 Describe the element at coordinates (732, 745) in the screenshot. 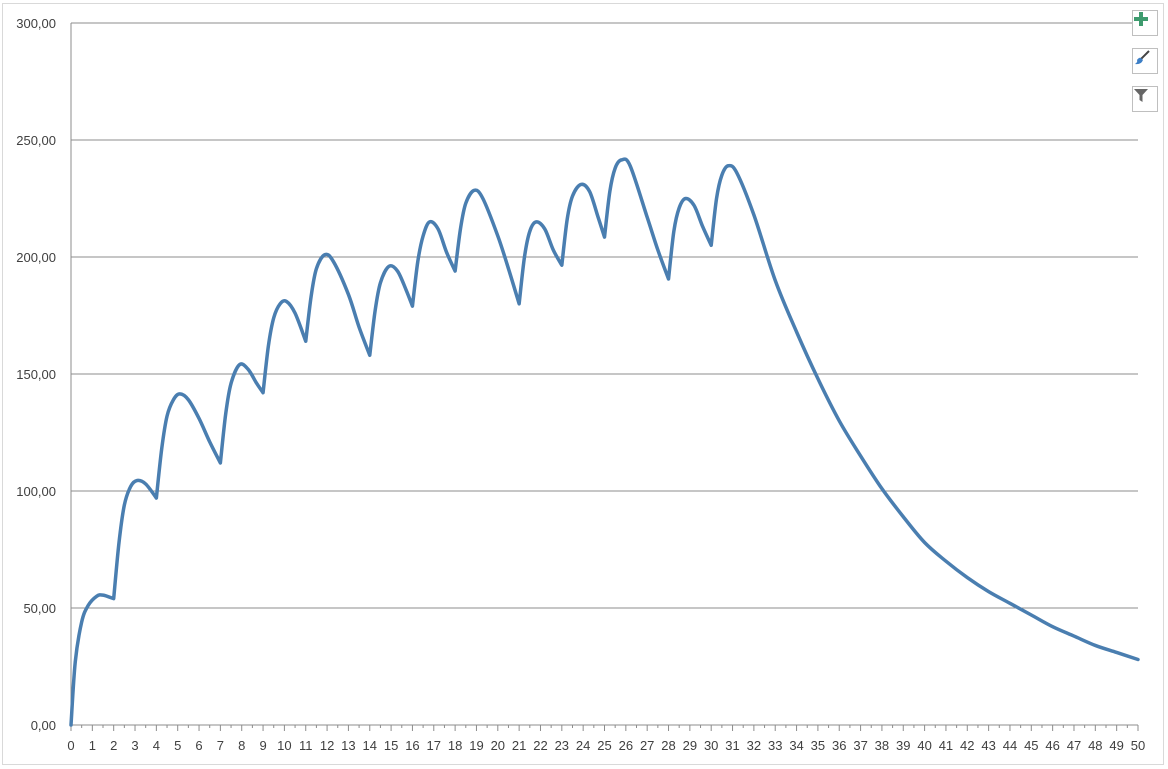

I see `x-tick-label: 31` at that location.